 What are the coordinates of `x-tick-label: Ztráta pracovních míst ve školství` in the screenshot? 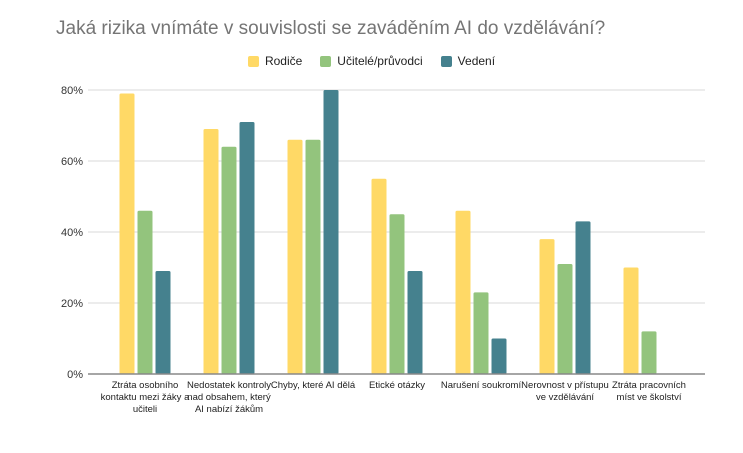 It's located at (649, 391).